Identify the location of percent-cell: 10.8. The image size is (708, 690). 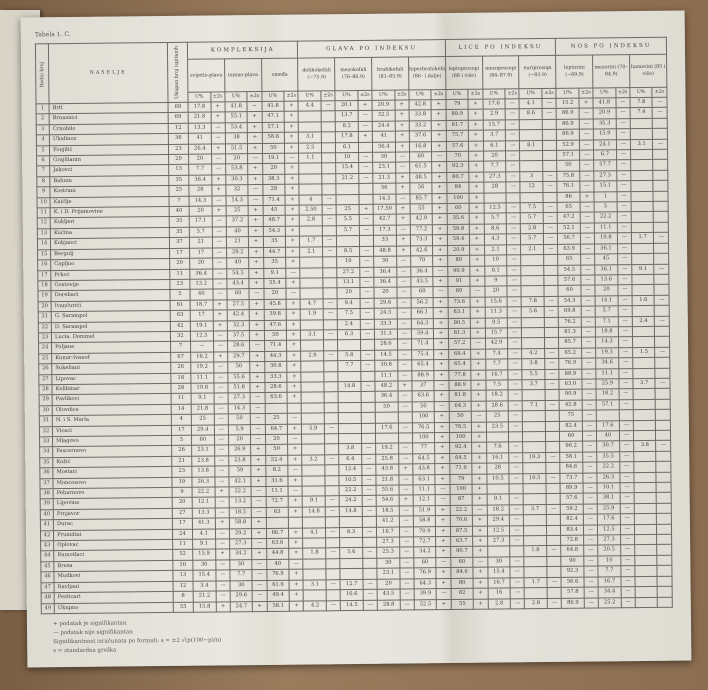
(606, 238).